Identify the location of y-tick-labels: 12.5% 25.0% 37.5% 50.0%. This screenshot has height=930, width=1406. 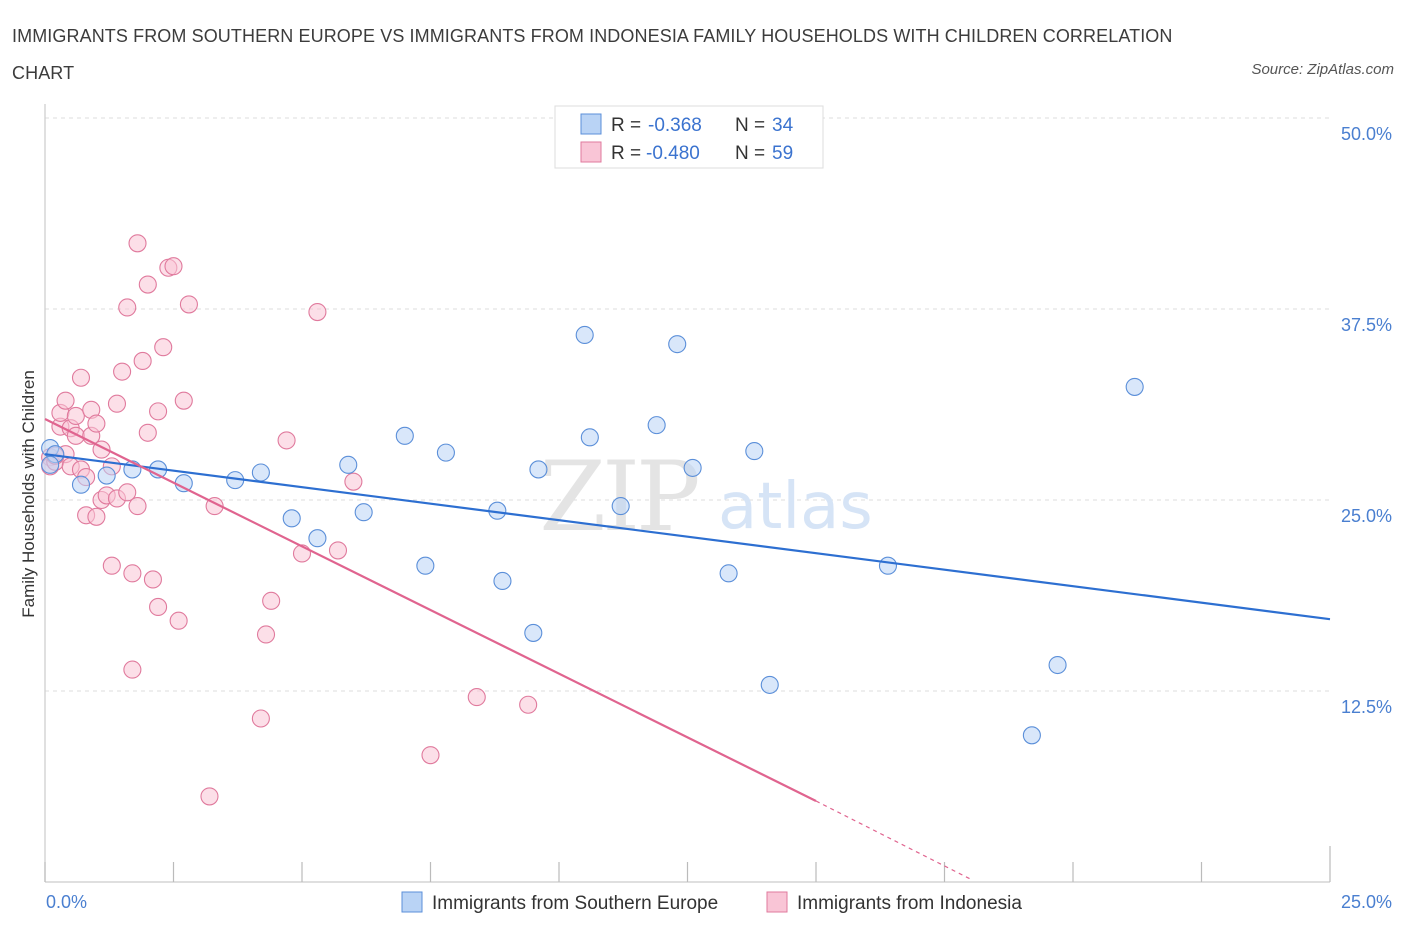
(1366, 420).